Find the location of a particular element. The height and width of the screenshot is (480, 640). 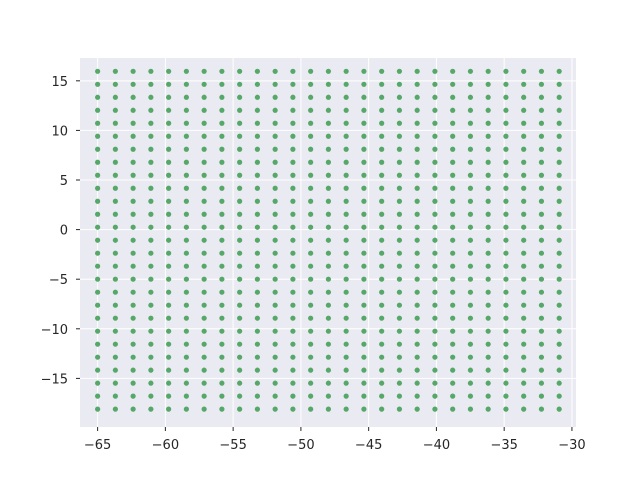

y-tick-label: −5 is located at coordinates (58, 280).